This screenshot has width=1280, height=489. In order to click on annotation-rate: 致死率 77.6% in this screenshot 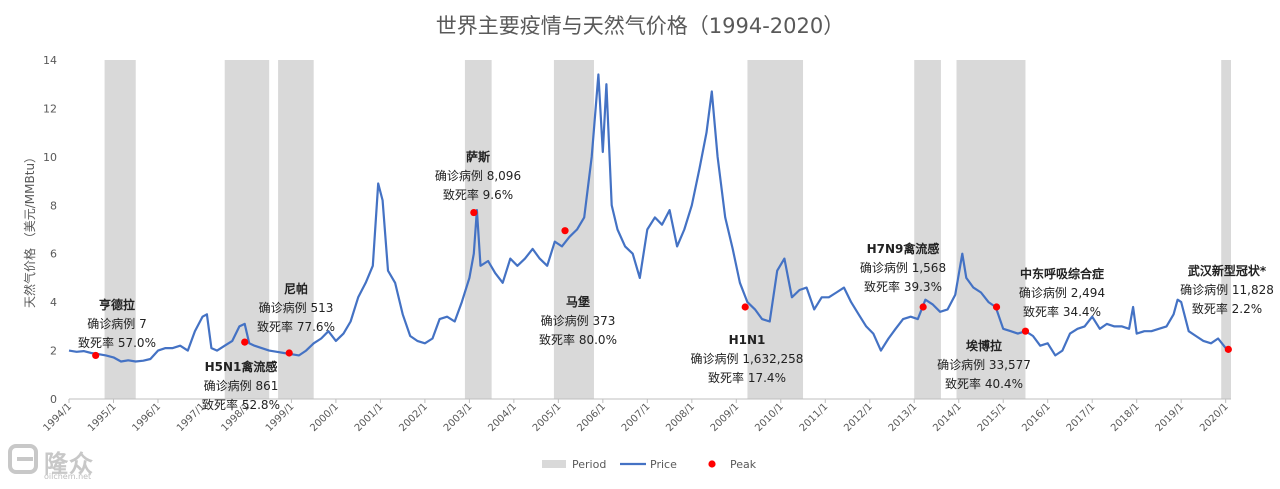, I will do `click(296, 327)`.